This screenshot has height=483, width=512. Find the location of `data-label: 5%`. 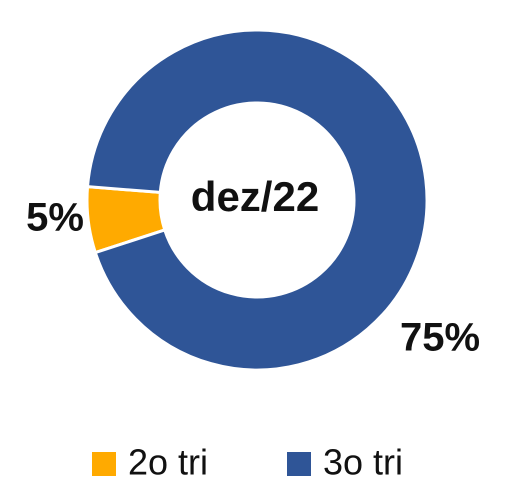

data-label: 5% is located at coordinates (55, 218).